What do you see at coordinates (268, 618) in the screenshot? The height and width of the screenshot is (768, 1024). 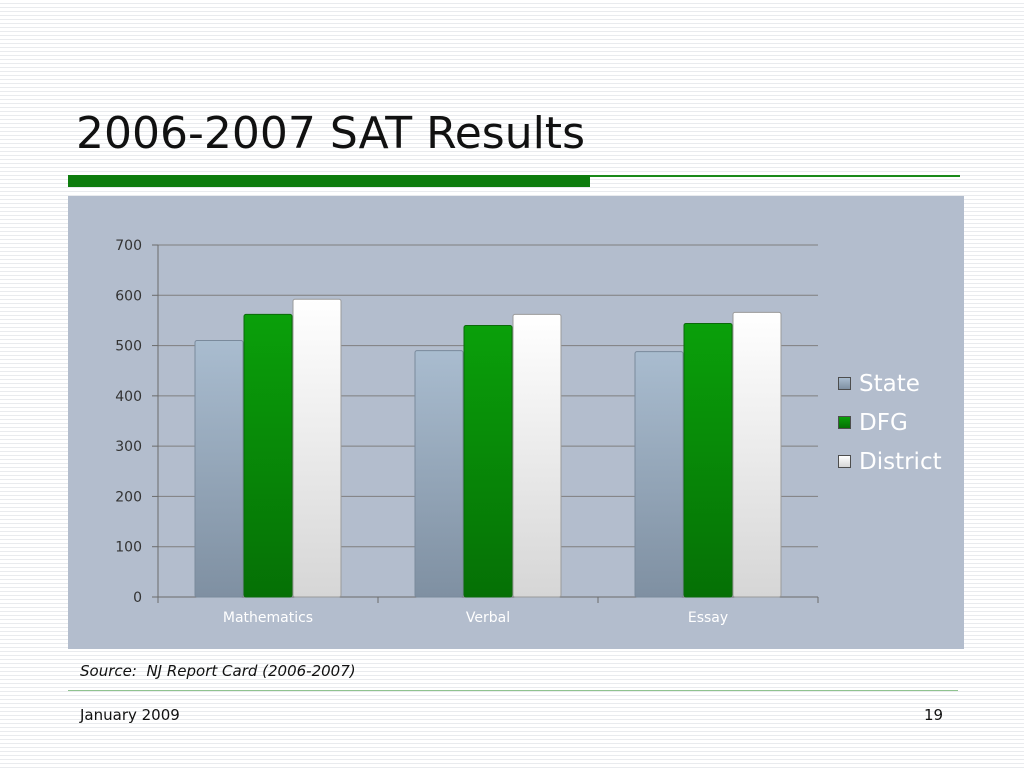 I see `x-category-label: Mathematics` at bounding box center [268, 618].